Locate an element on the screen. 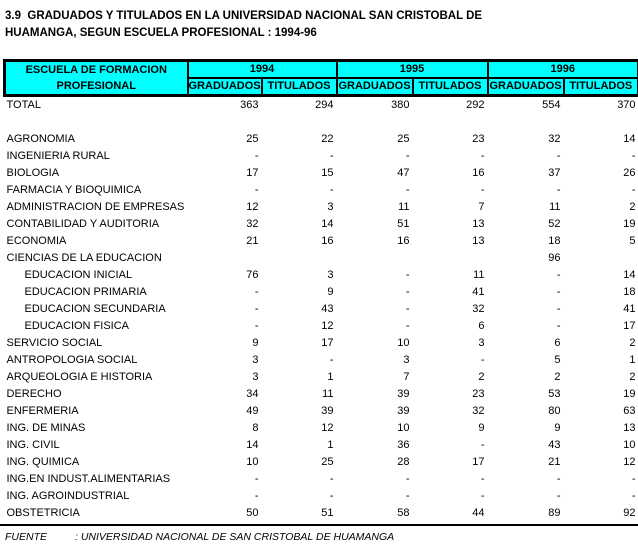  row-label: OBSTETRICIA is located at coordinates (43, 513).